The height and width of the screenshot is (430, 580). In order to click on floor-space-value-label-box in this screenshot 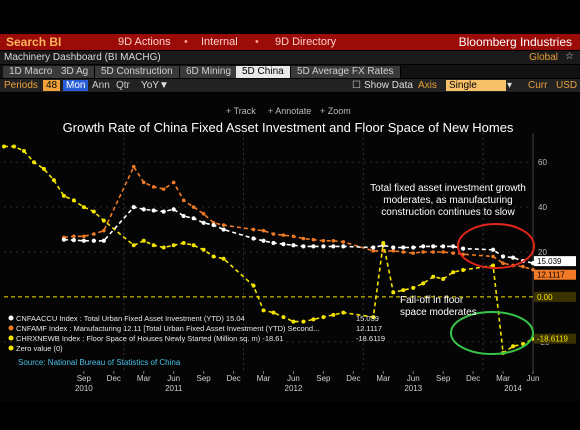, I will do `click(555, 338)`.